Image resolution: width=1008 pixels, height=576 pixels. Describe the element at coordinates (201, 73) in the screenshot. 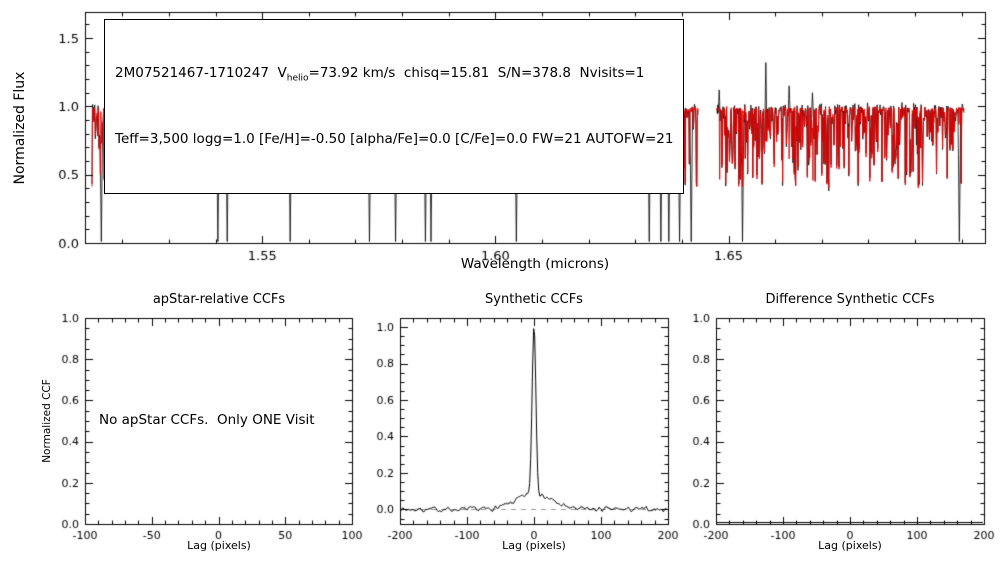

I see `star-id-and-vhelio: 2M07521467-1710247 V` at that location.